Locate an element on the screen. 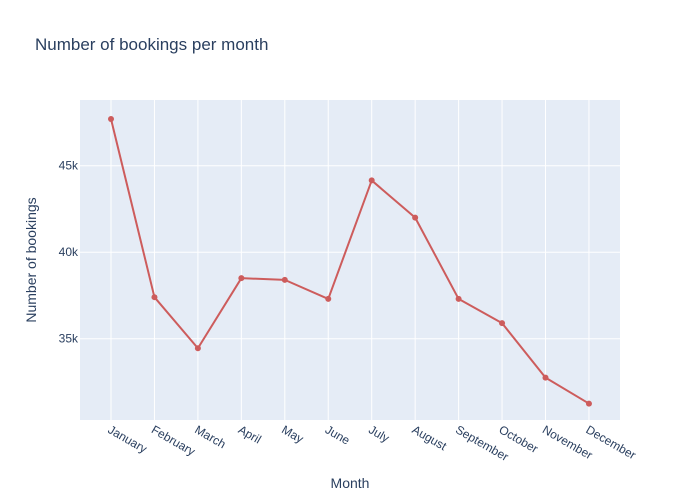  y-axis-title: Number of bookings is located at coordinates (31, 259).